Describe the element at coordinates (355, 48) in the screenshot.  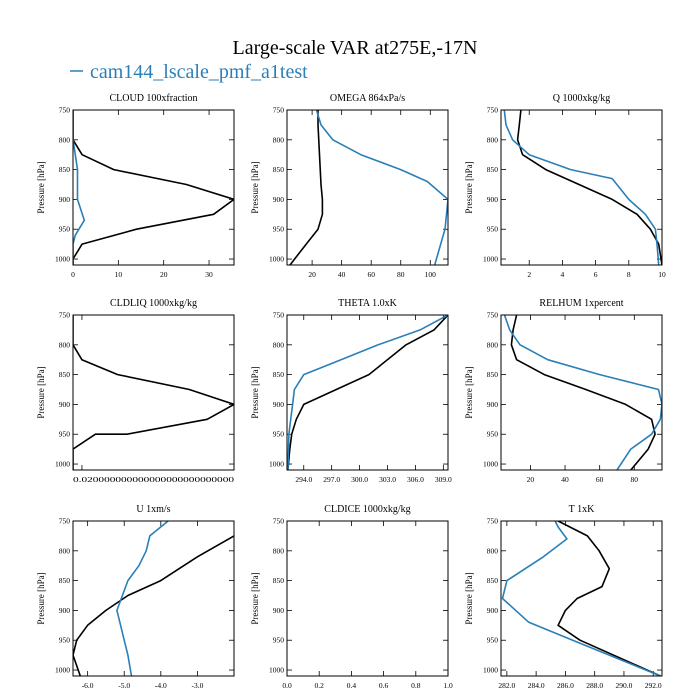
I see `figure-title: Large-scale VAR at275E,-17N` at that location.